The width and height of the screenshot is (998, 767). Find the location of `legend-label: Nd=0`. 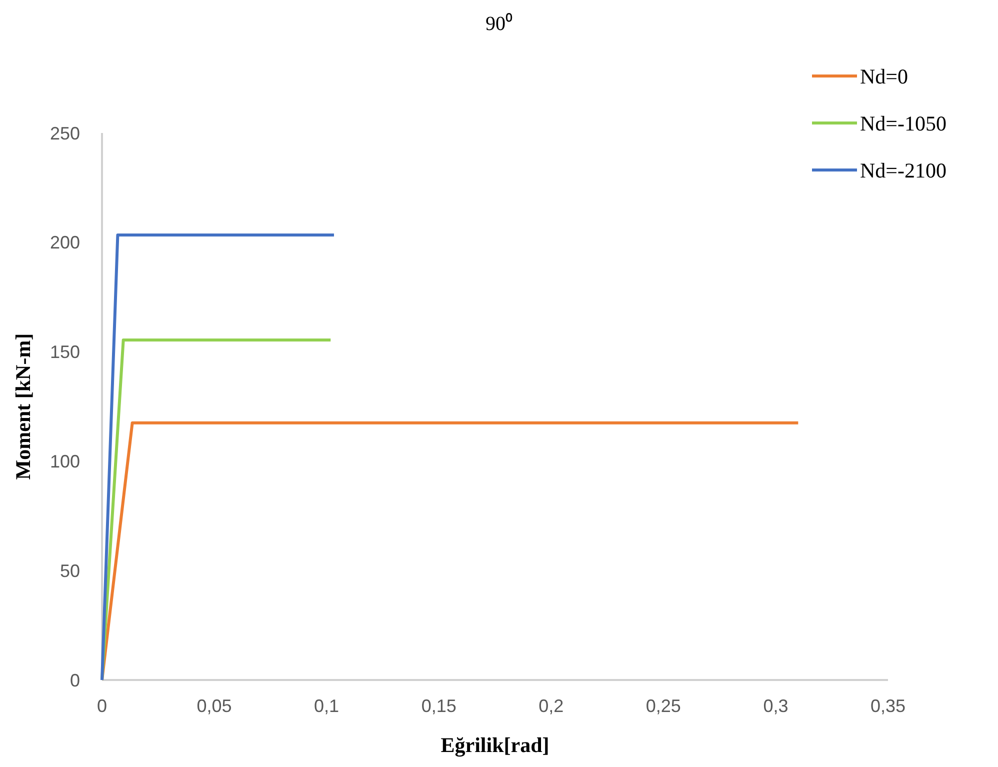

legend-label: Nd=0 is located at coordinates (884, 76).